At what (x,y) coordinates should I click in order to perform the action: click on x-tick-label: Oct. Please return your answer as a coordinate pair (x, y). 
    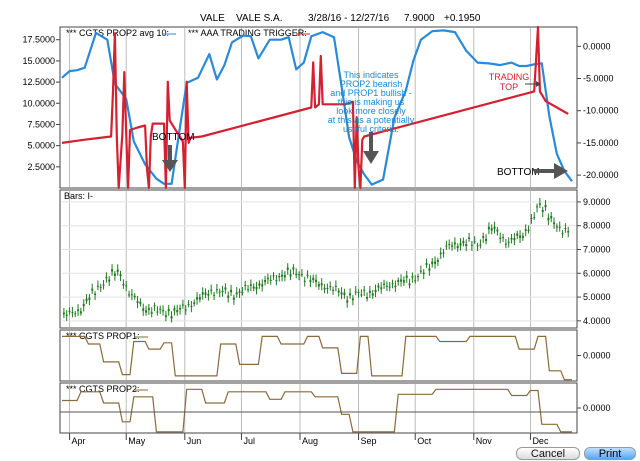
    Looking at the image, I should click on (424, 441).